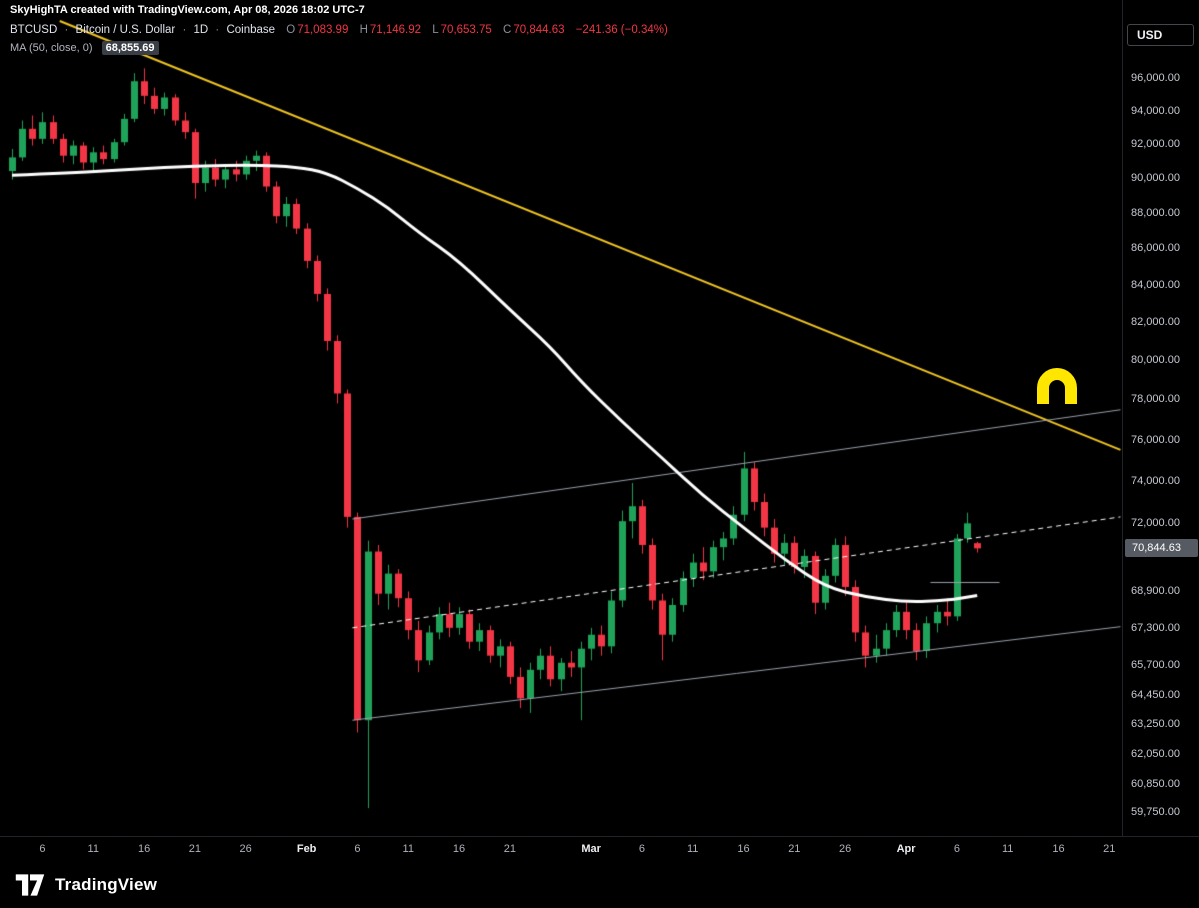 The image size is (1199, 908). What do you see at coordinates (539, 30) in the screenshot?
I see `close-value: 70,844.63` at bounding box center [539, 30].